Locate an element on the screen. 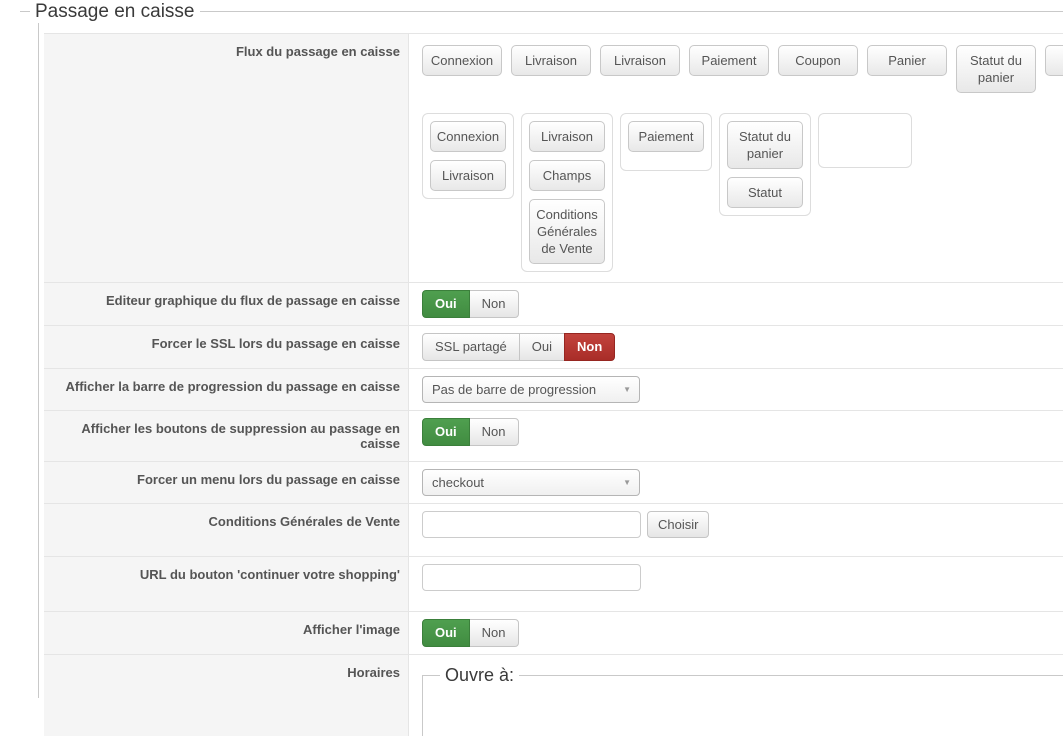 The height and width of the screenshot is (736, 1063). progress-bar-selected-value: Pas de barre de progression is located at coordinates (514, 389).